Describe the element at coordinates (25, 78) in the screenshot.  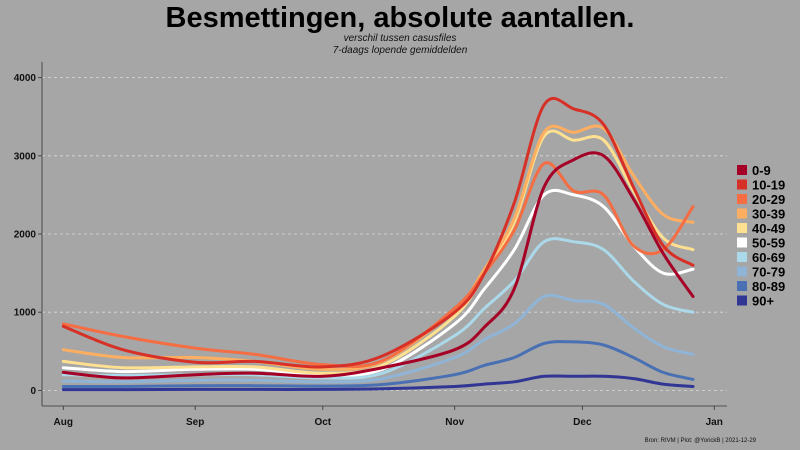
I see `y-tick-label: 4000` at that location.